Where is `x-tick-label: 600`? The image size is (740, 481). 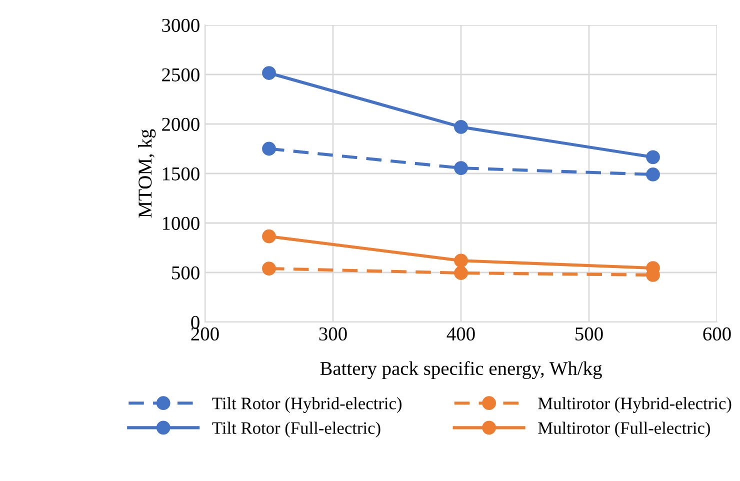
x-tick-label: 600 is located at coordinates (717, 334).